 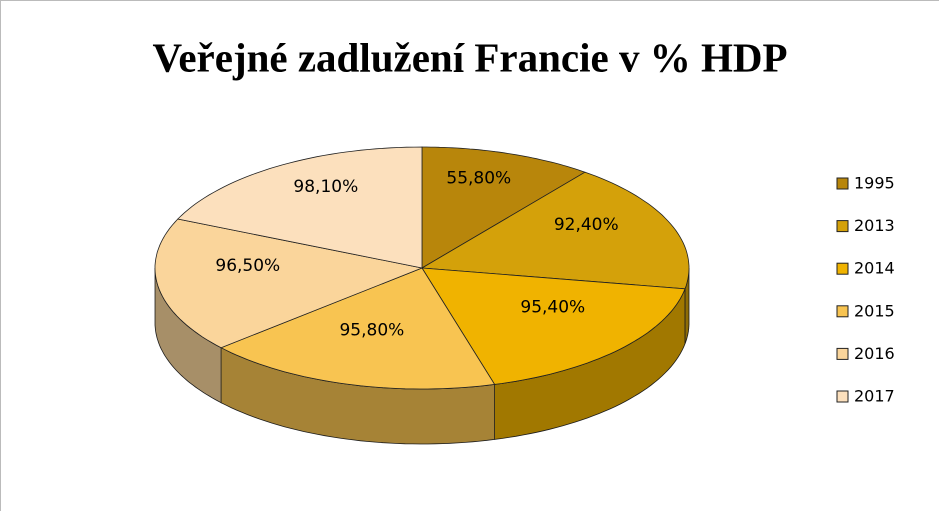 What do you see at coordinates (874, 268) in the screenshot?
I see `legend-label: 2014` at bounding box center [874, 268].